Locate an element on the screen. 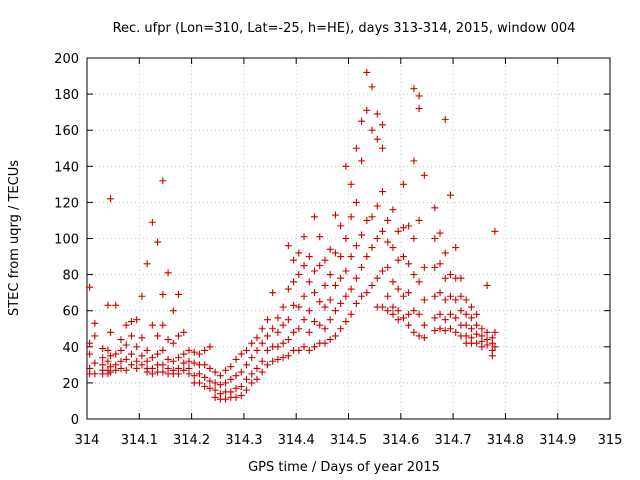  y-tick-labels: 0 20 40 60 80 100 120 140 160 180 200 is located at coordinates (66, 240).